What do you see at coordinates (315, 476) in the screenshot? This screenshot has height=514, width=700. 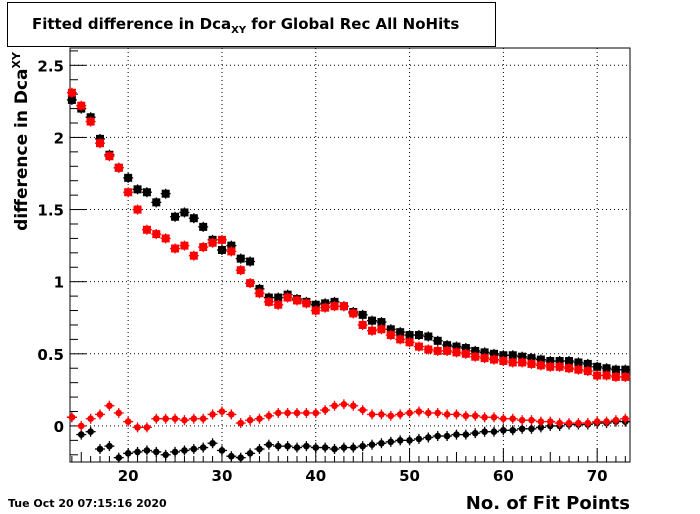 I see `x-tick-label: 40` at bounding box center [315, 476].